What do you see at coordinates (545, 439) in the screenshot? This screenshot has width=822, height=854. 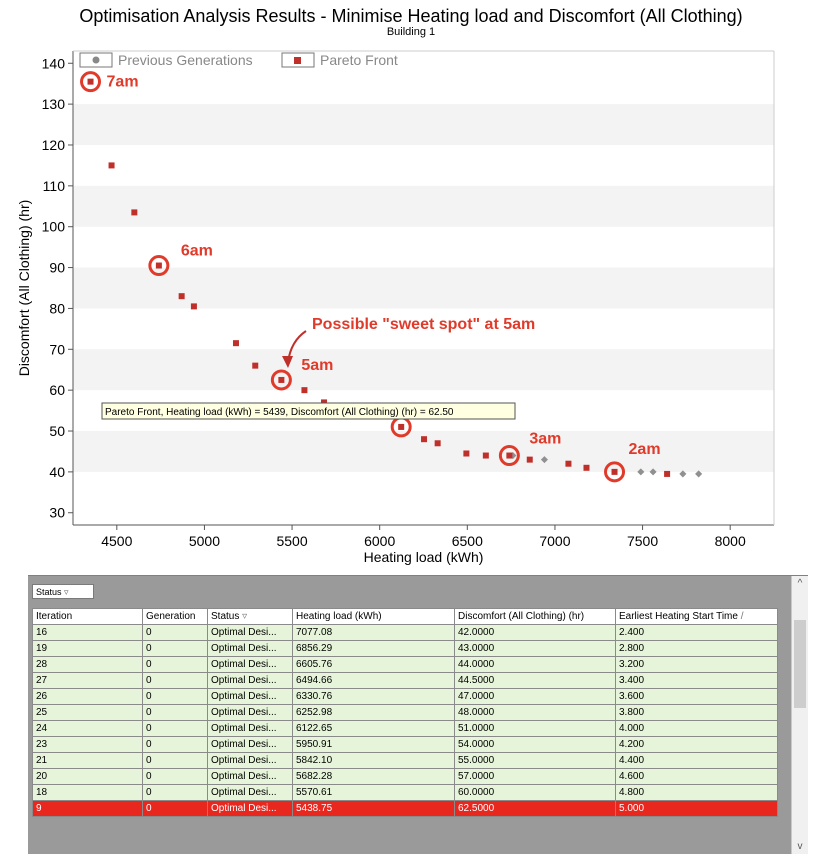 I see `annotation-label: 3am` at bounding box center [545, 439].